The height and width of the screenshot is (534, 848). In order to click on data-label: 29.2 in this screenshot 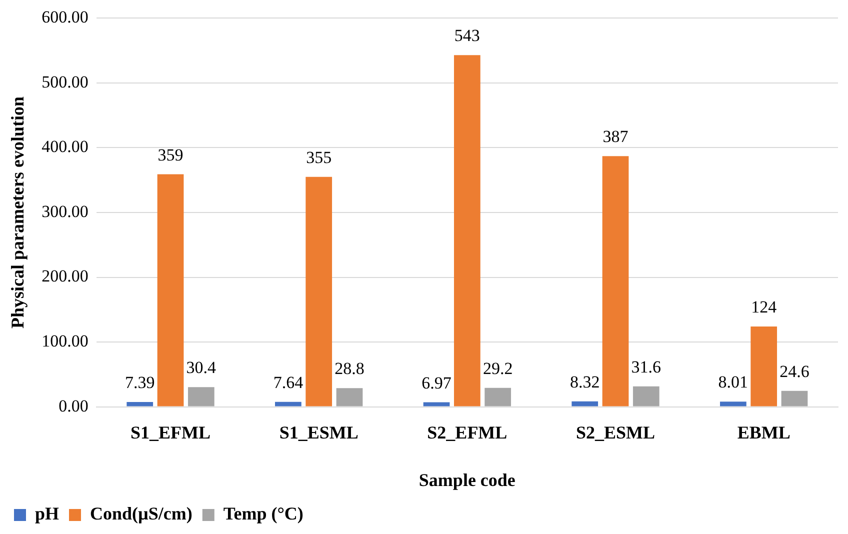, I will do `click(497, 368)`.